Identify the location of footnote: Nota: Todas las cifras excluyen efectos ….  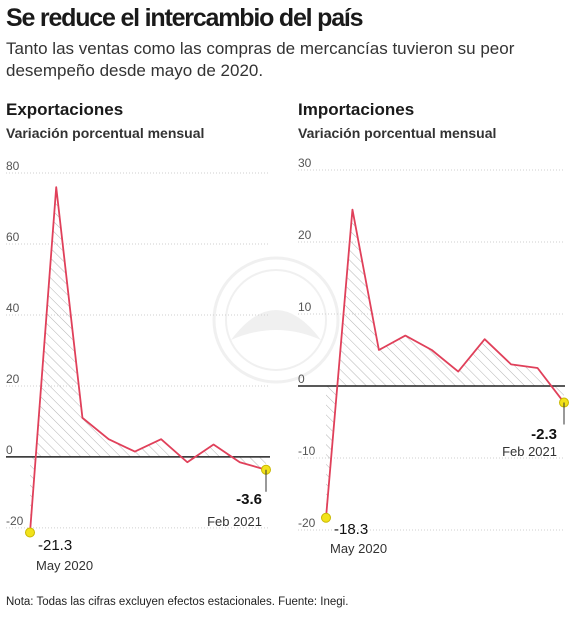
(177, 602).